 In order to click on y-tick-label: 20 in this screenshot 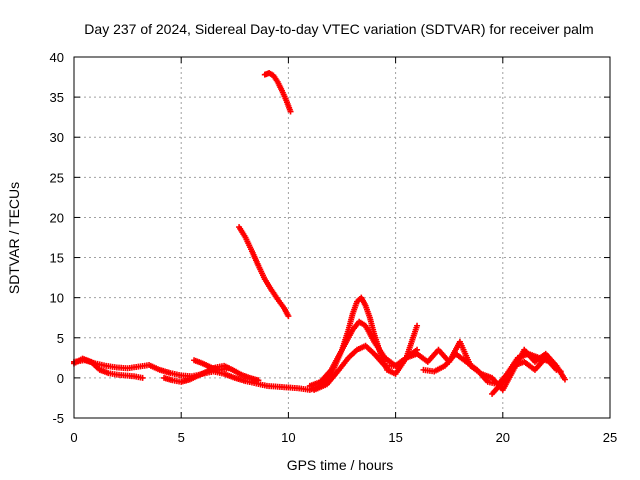, I will do `click(57, 217)`.